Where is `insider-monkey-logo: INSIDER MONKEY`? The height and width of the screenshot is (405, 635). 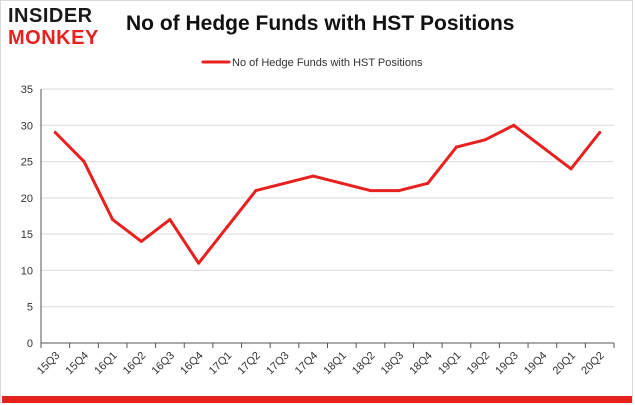 insider-monkey-logo: INSIDER MONKEY is located at coordinates (63, 27).